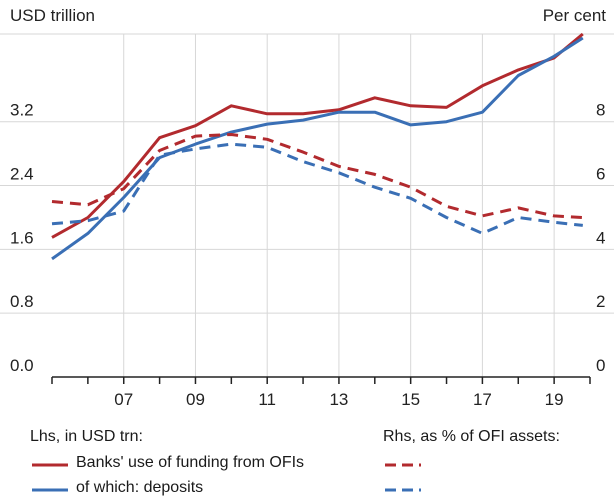 The image size is (614, 503). Describe the element at coordinates (195, 399) in the screenshot. I see `x-tick-label-09: 09` at that location.